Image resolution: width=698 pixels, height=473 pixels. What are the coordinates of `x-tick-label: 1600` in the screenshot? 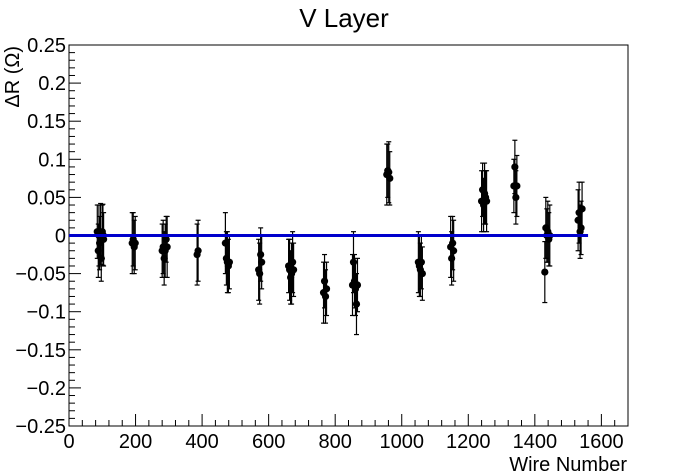 It's located at (601, 442).